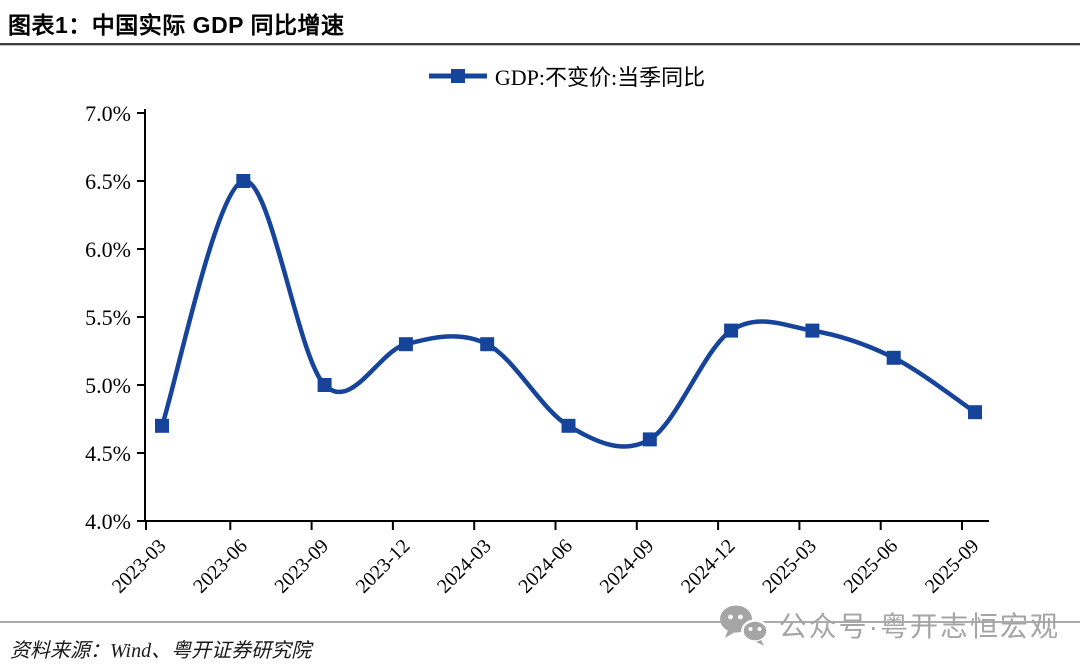  I want to click on legend-label: GDP:不变价:当季同比, so click(600, 77).